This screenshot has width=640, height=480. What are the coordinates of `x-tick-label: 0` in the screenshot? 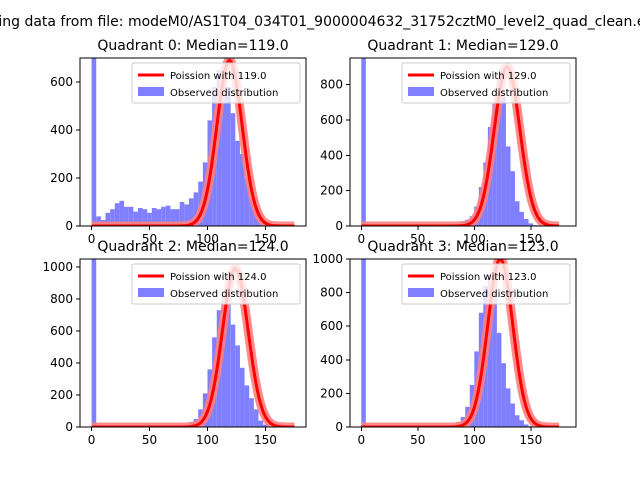 It's located at (361, 440).